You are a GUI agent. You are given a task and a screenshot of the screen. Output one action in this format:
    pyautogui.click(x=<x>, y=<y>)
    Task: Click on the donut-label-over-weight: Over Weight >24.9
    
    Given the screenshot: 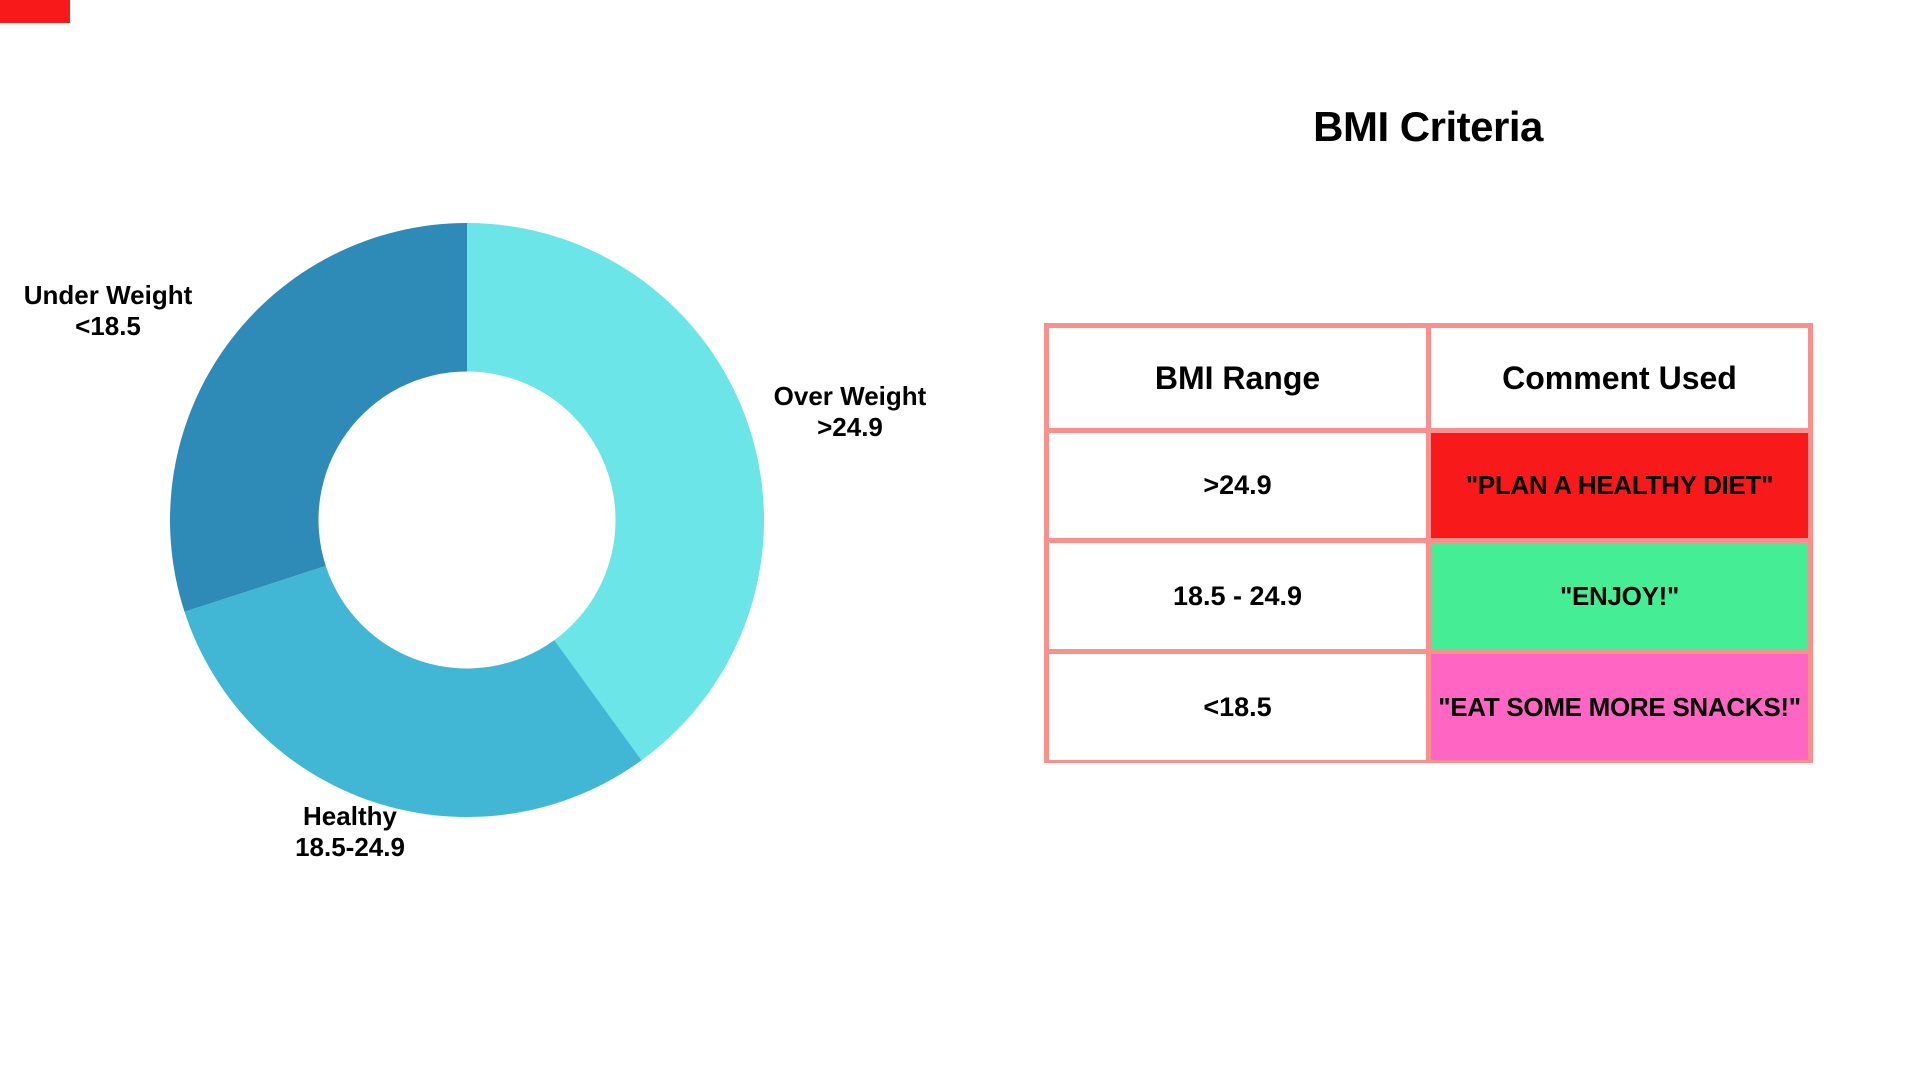 What is the action you would take?
    pyautogui.click(x=850, y=412)
    